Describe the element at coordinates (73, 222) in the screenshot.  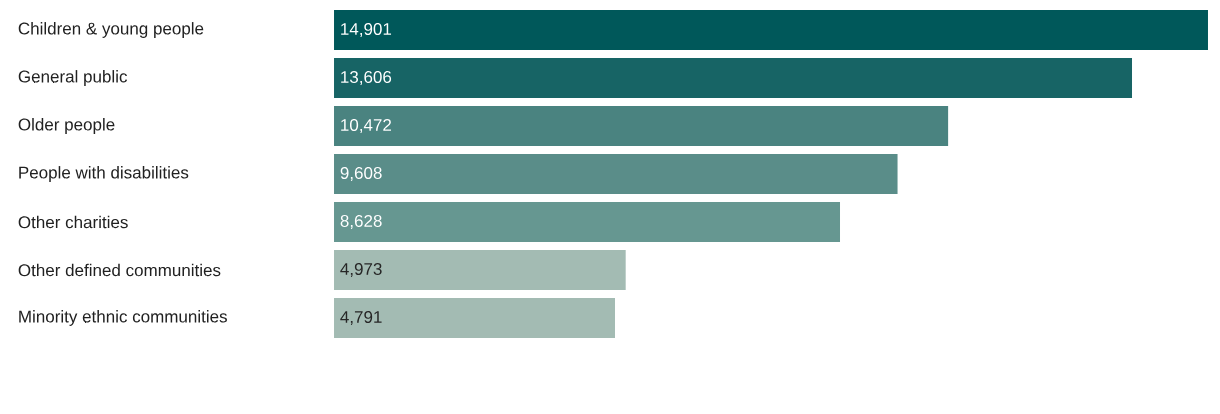
I see `y-tick-label: Other charities` at that location.